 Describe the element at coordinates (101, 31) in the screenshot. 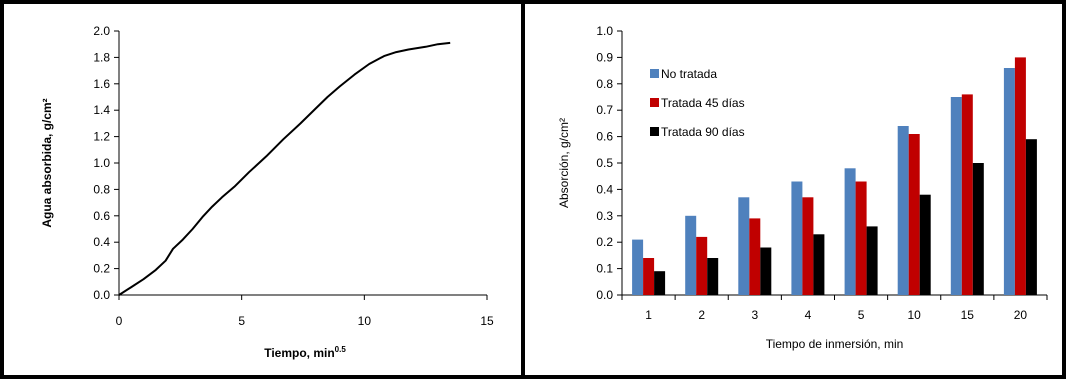

I see `y-tick-label: 2.0` at that location.